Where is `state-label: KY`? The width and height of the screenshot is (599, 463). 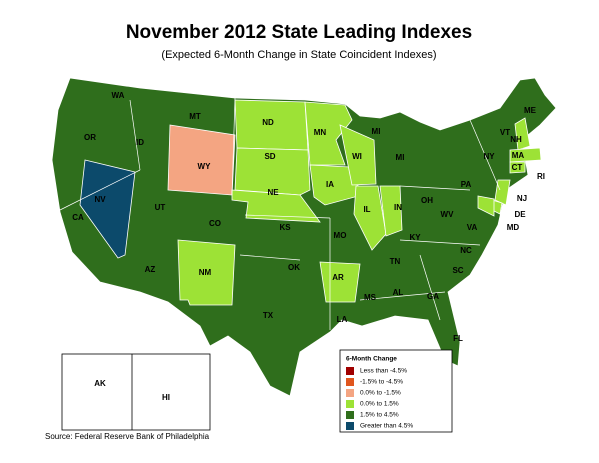 state-label: KY is located at coordinates (415, 237).